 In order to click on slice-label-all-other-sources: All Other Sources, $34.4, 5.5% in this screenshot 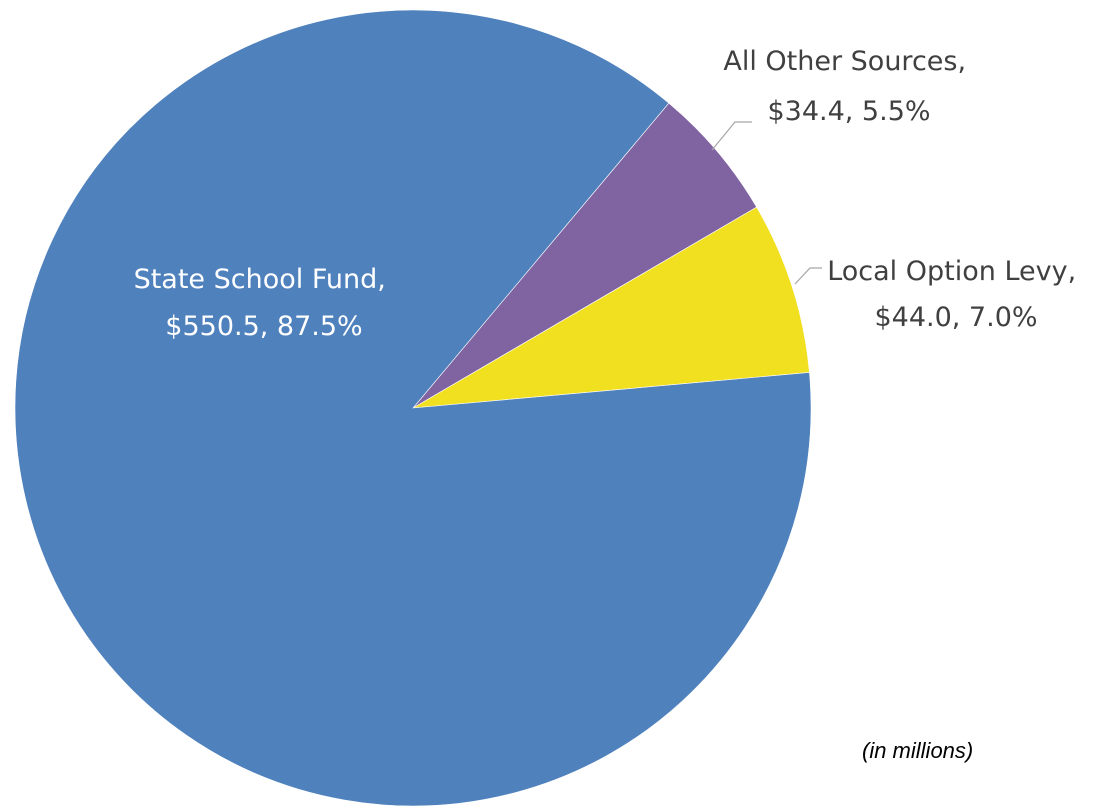, I will do `click(848, 86)`.